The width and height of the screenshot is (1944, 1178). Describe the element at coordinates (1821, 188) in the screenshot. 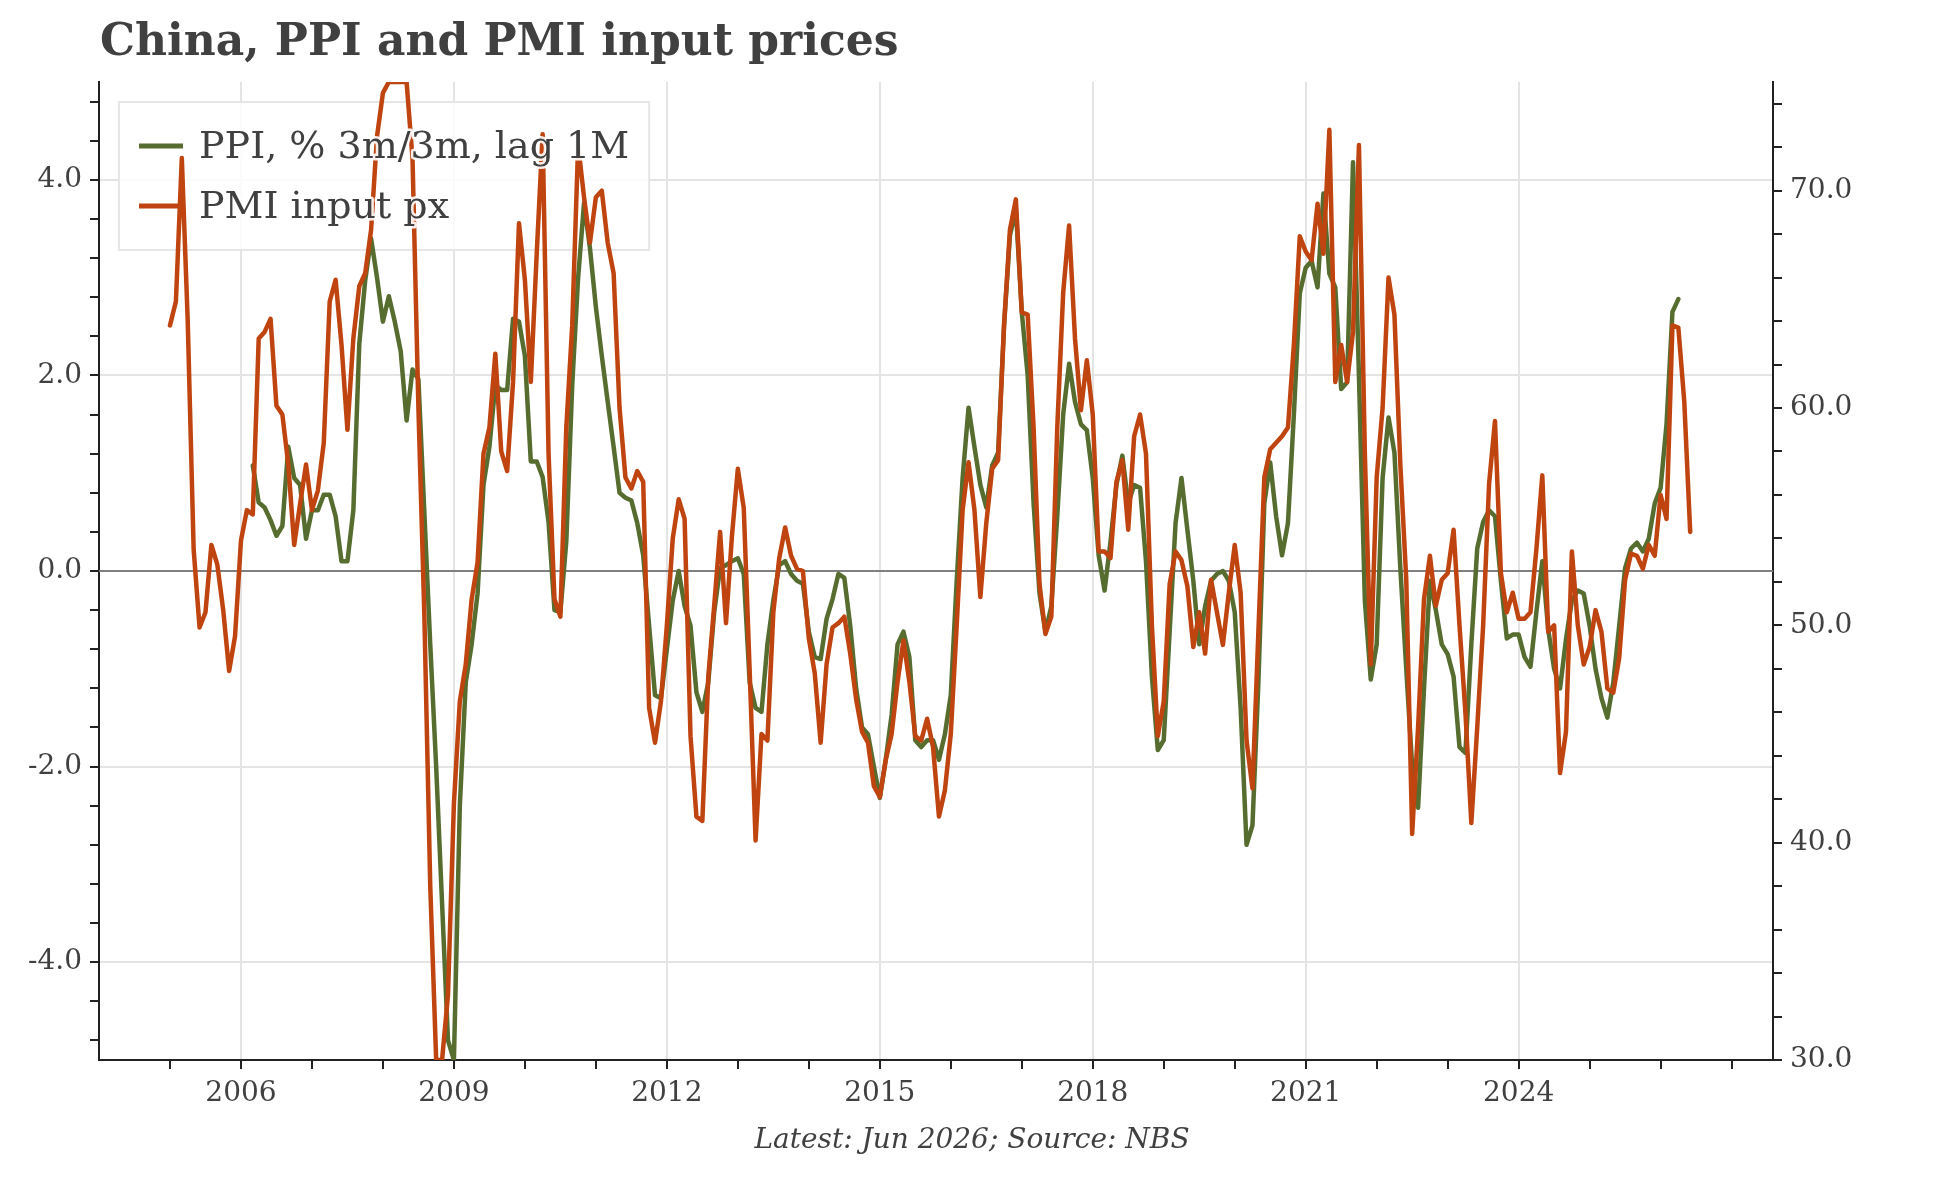

I see `y2-tick-label: 70.0` at that location.